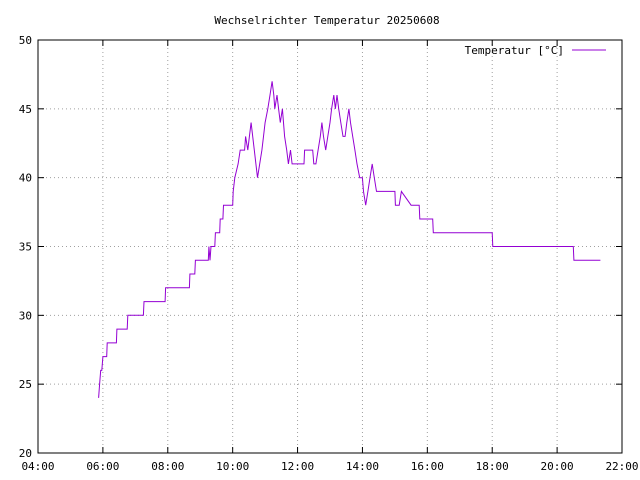 The image size is (640, 480). Describe the element at coordinates (25, 178) in the screenshot. I see `y-tick-label: 40` at that location.